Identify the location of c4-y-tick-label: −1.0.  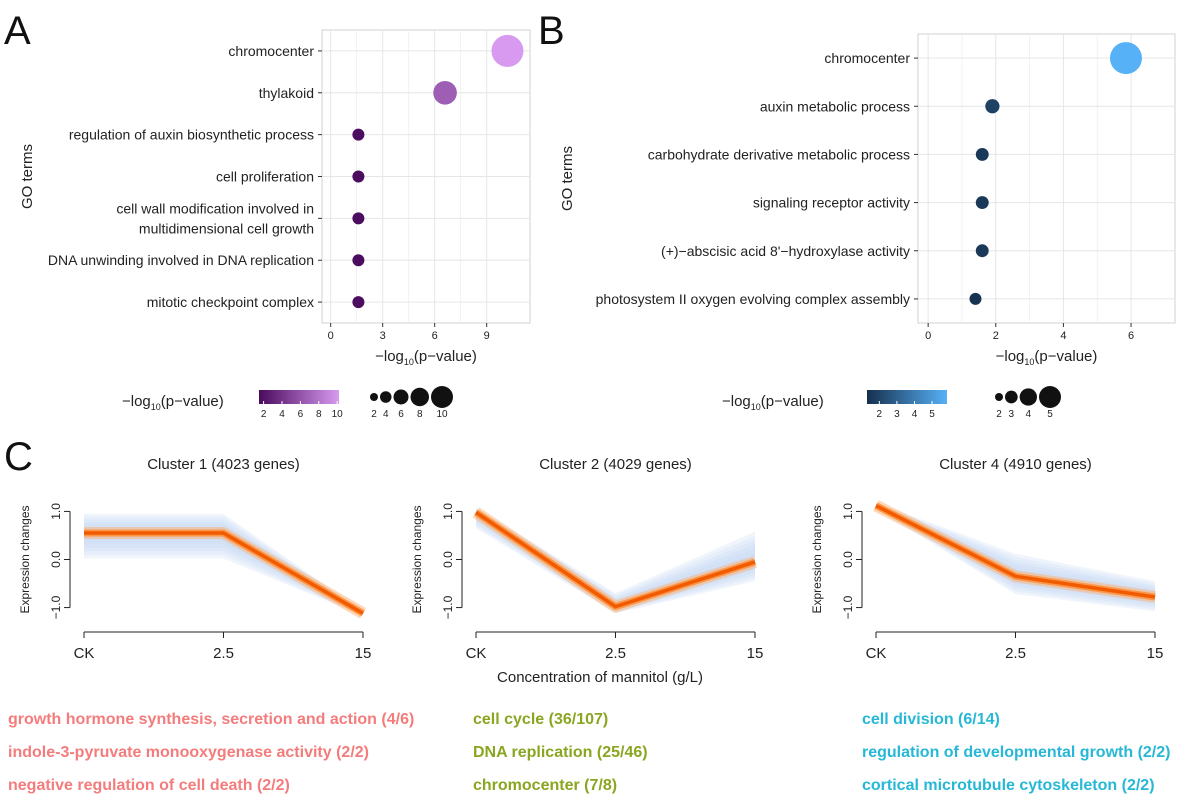
(848, 607).